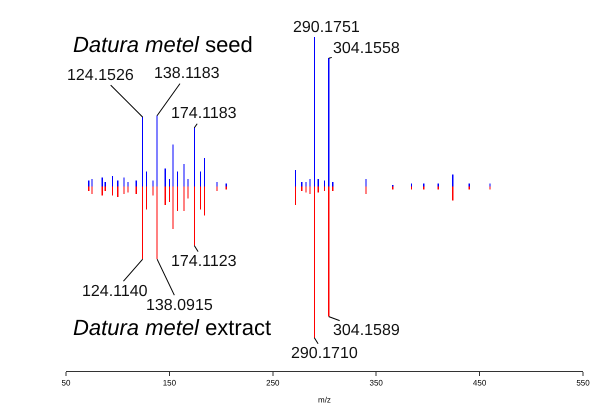  I want to click on x-tick-label: 350, so click(377, 383).